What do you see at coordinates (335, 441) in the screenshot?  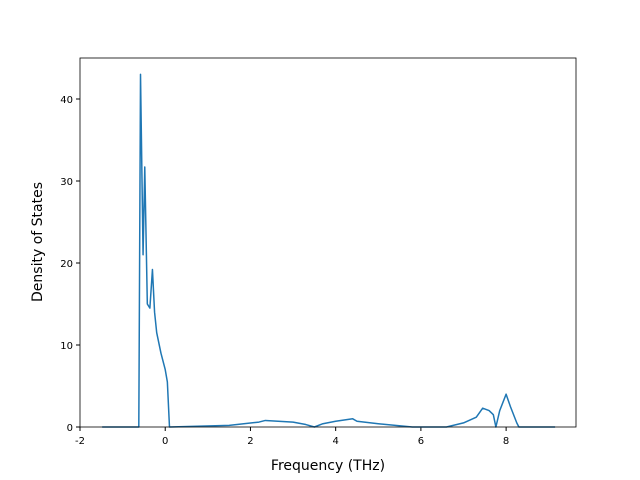 I see `x-tick-label: 4` at bounding box center [335, 441].